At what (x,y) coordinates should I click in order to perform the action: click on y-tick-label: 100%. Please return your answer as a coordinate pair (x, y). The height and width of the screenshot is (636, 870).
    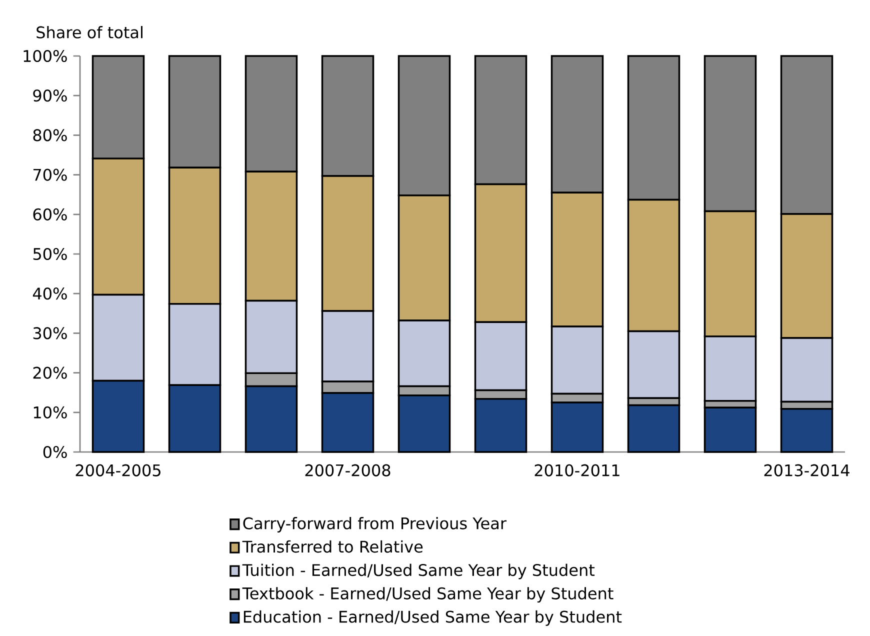
    Looking at the image, I should click on (45, 56).